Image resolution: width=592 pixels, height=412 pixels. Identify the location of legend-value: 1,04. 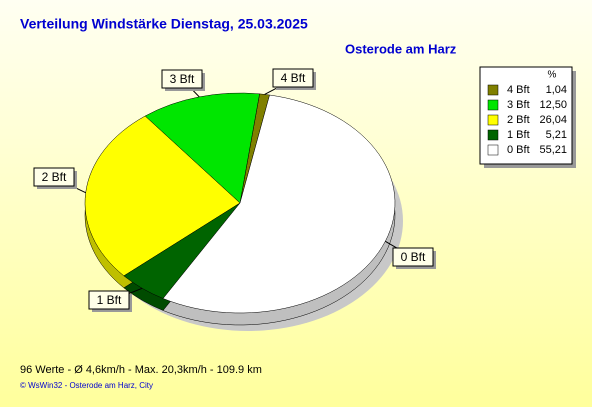
(556, 90).